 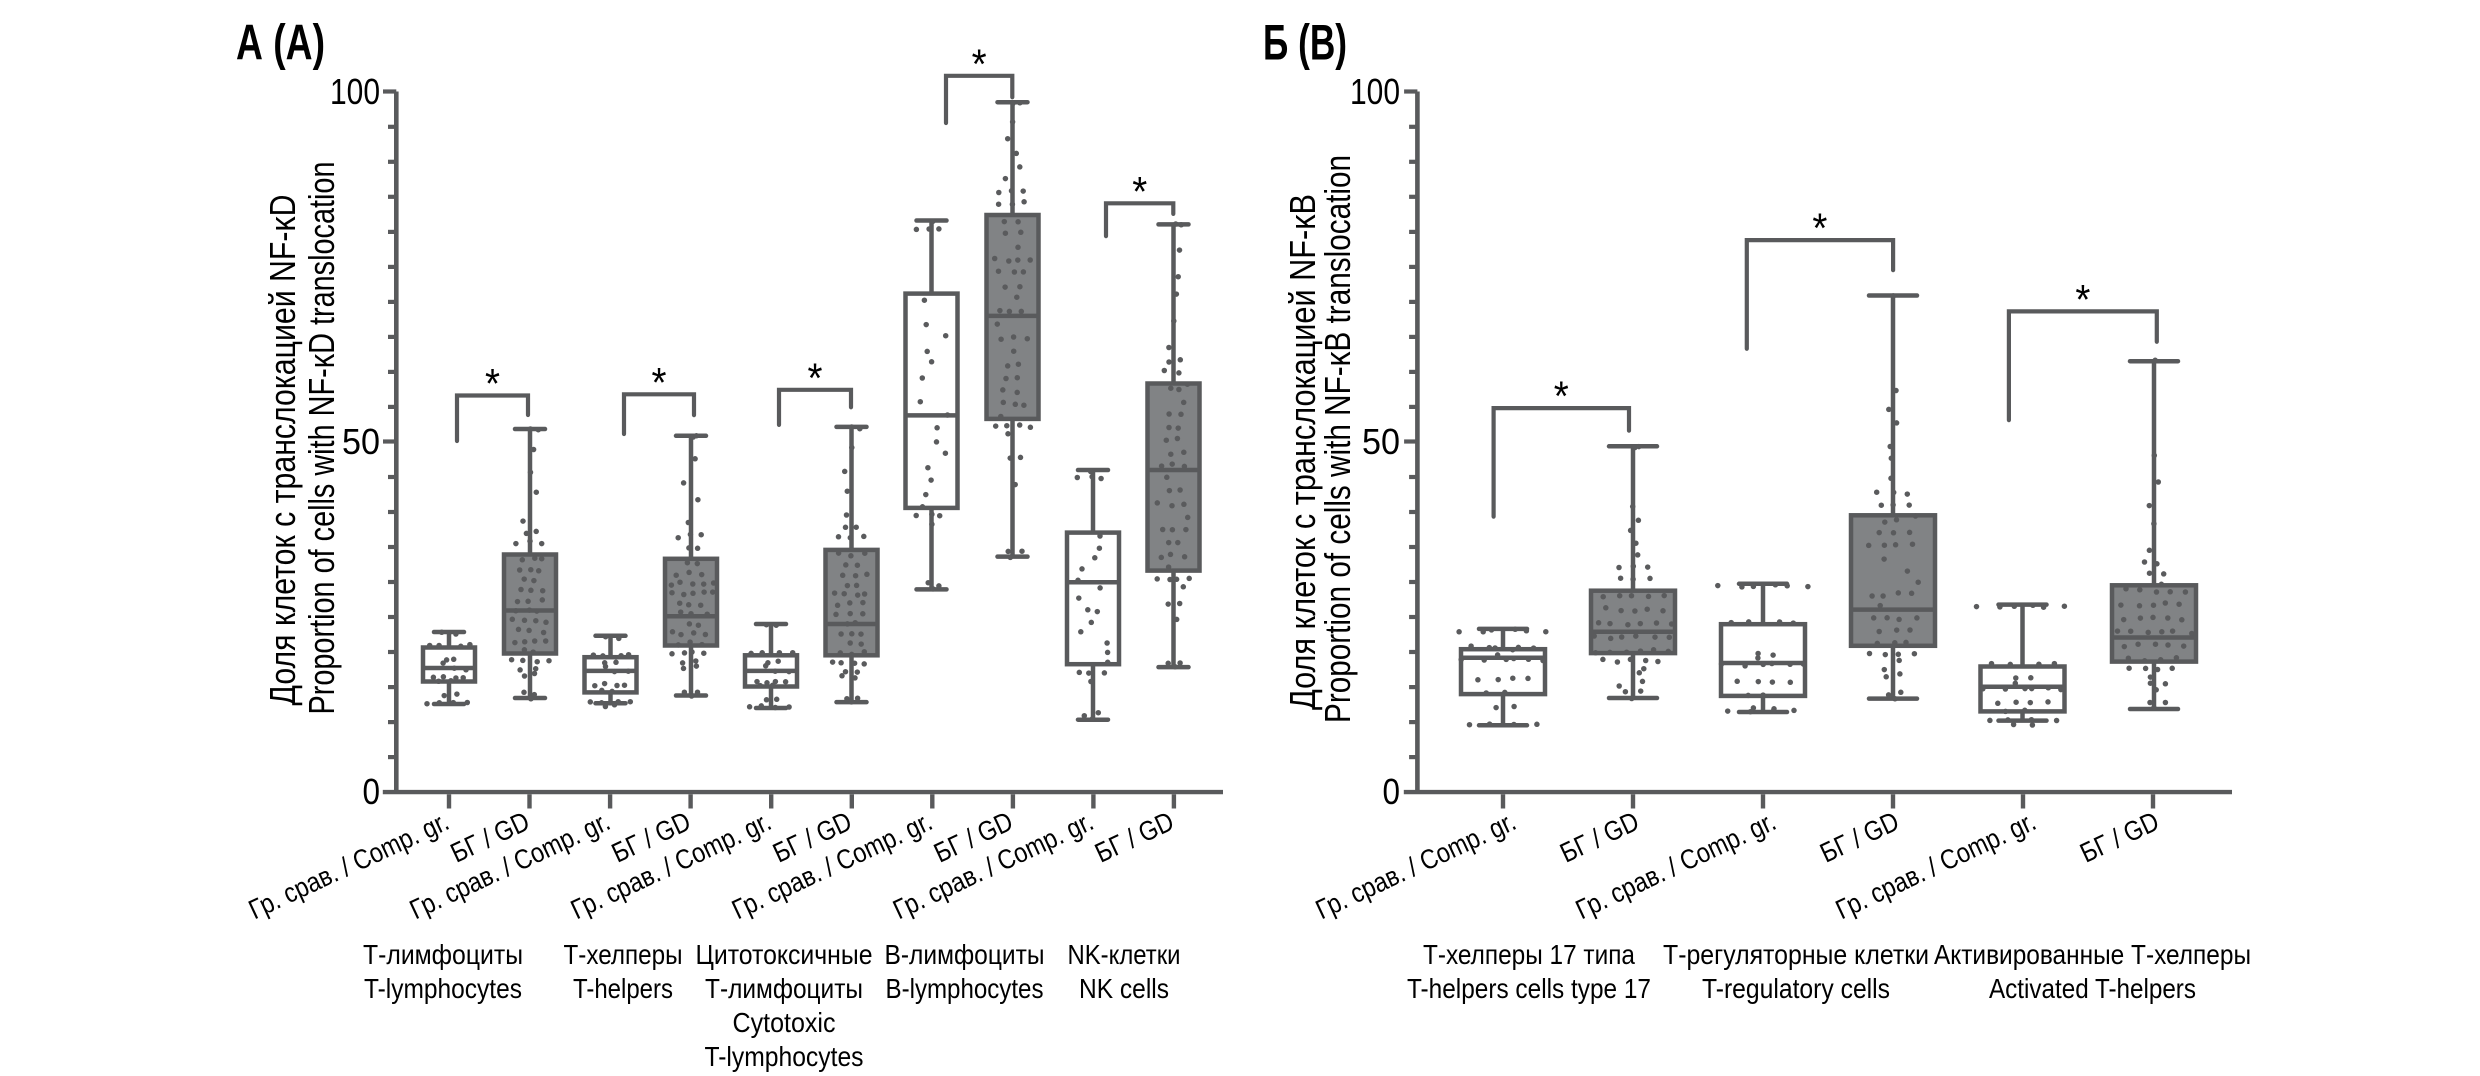 I want to click on svg-text: B-lymphocytes, so click(x=965, y=988).